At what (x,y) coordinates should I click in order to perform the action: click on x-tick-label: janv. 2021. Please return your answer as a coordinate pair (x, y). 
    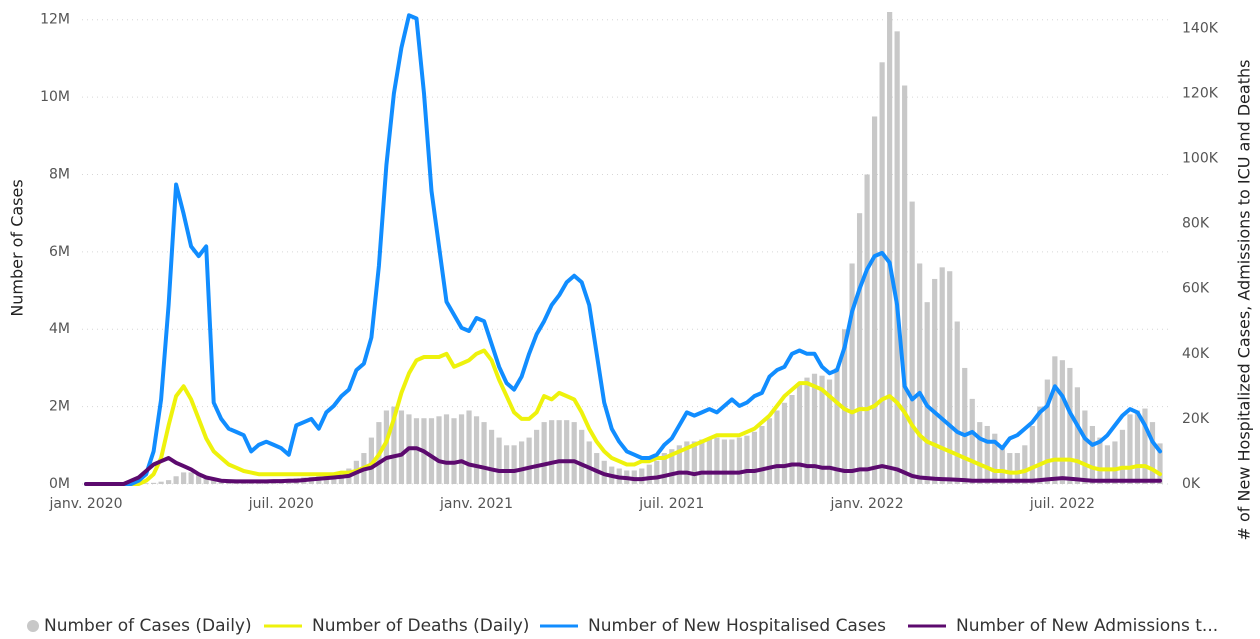
    Looking at the image, I should click on (476, 504).